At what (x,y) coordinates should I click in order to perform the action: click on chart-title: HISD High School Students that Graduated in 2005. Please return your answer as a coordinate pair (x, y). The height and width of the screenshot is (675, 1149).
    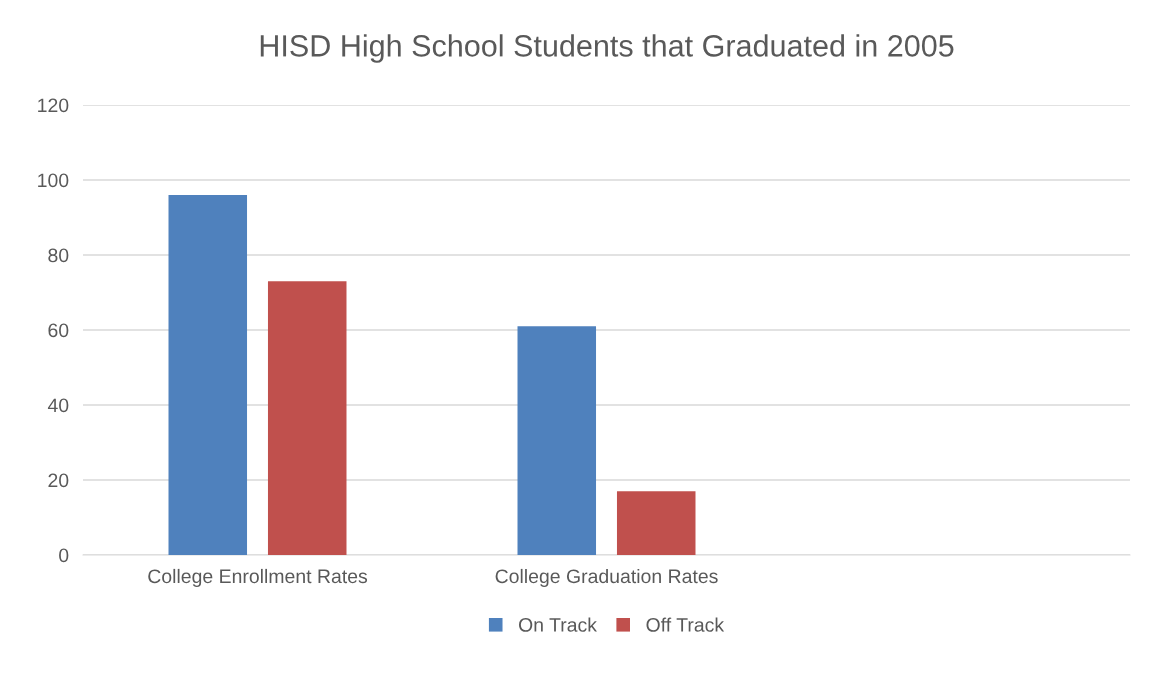
    Looking at the image, I should click on (607, 48).